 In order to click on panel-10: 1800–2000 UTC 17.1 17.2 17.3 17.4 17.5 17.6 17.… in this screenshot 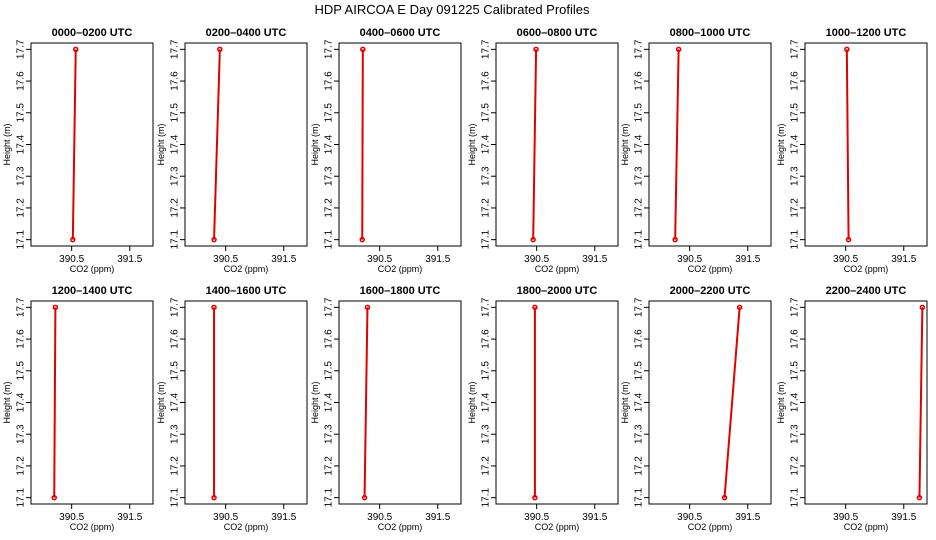, I will do `click(543, 408)`.